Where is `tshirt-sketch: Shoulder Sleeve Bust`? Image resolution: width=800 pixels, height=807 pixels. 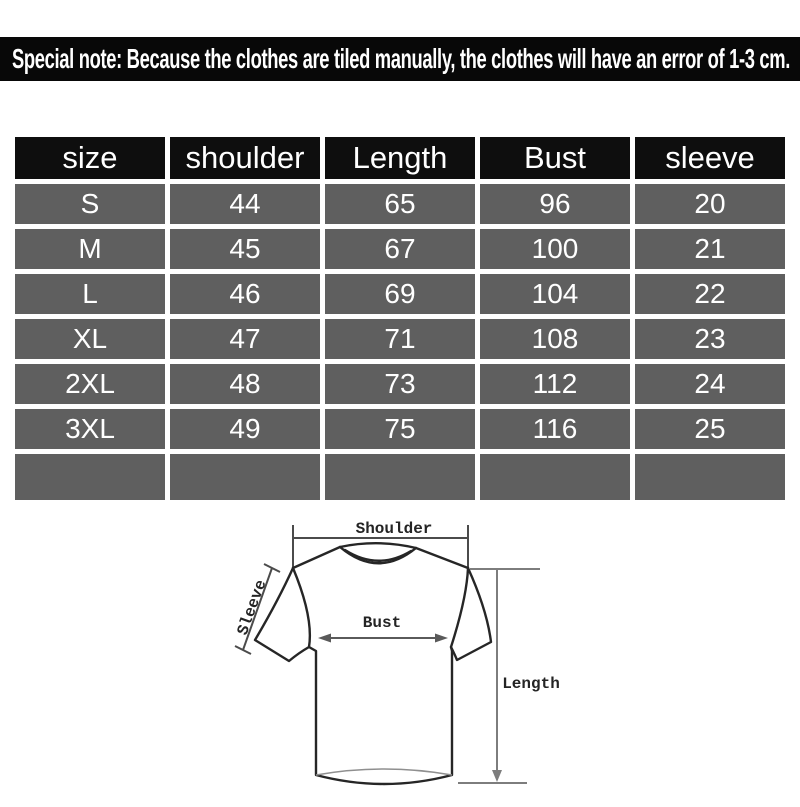
tshirt-sketch: Shoulder Sleeve Bust is located at coordinates (397, 653).